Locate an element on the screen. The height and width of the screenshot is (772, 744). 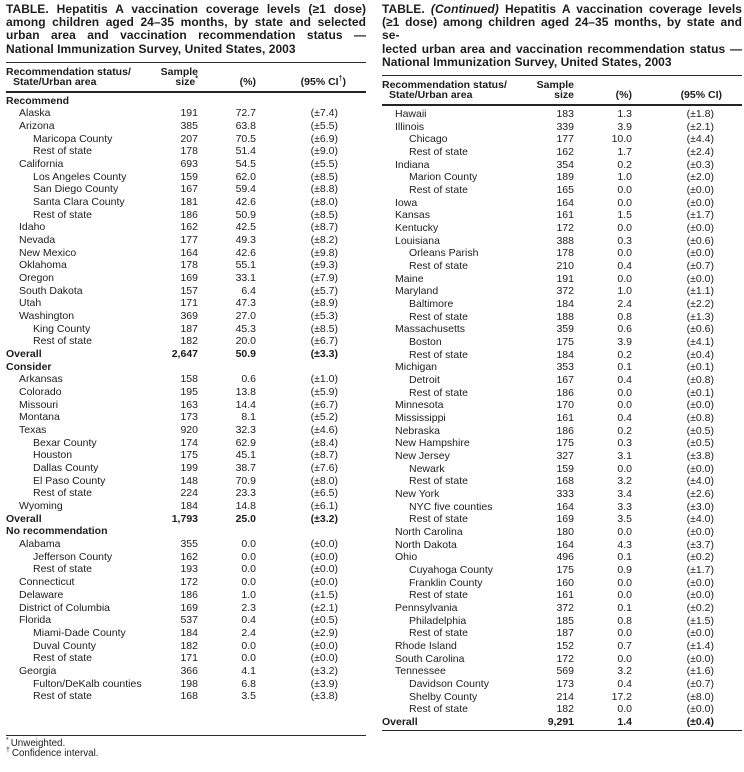
row-percent: 6.4 is located at coordinates (248, 290).